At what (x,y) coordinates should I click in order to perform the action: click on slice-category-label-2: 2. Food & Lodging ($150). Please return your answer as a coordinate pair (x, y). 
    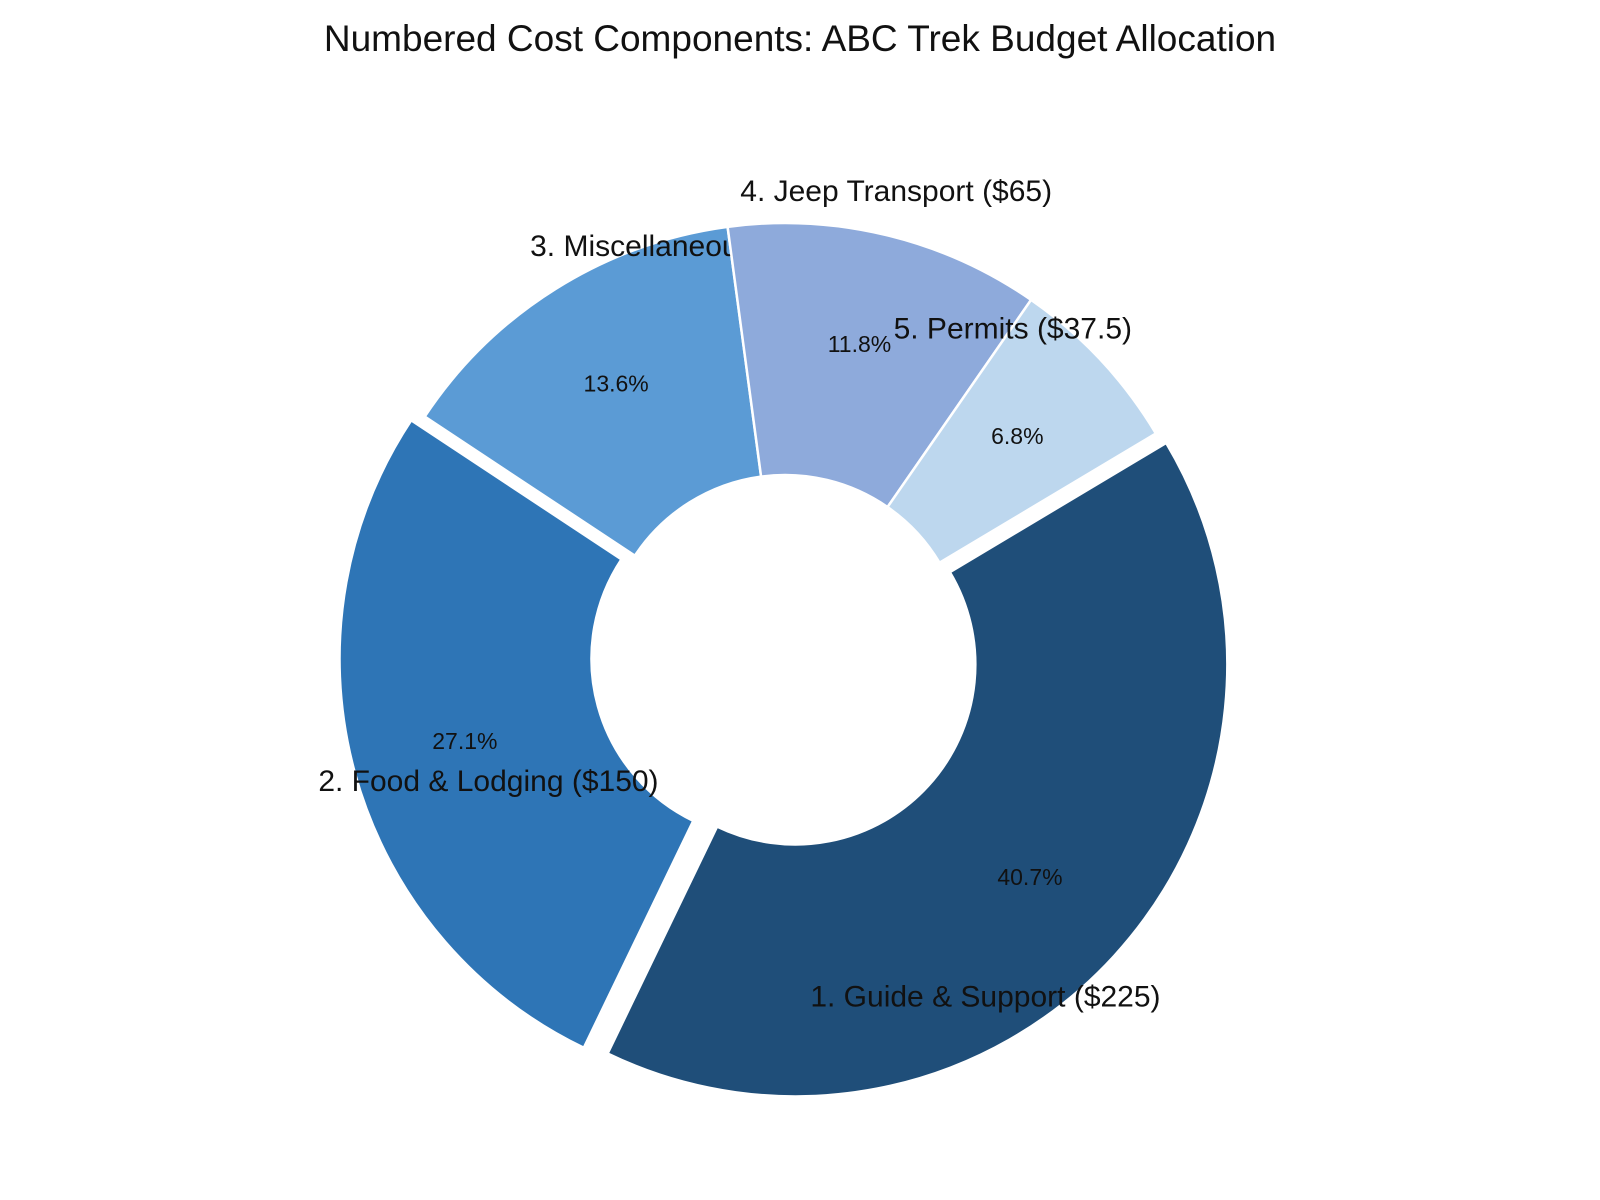
    Looking at the image, I should click on (488, 781).